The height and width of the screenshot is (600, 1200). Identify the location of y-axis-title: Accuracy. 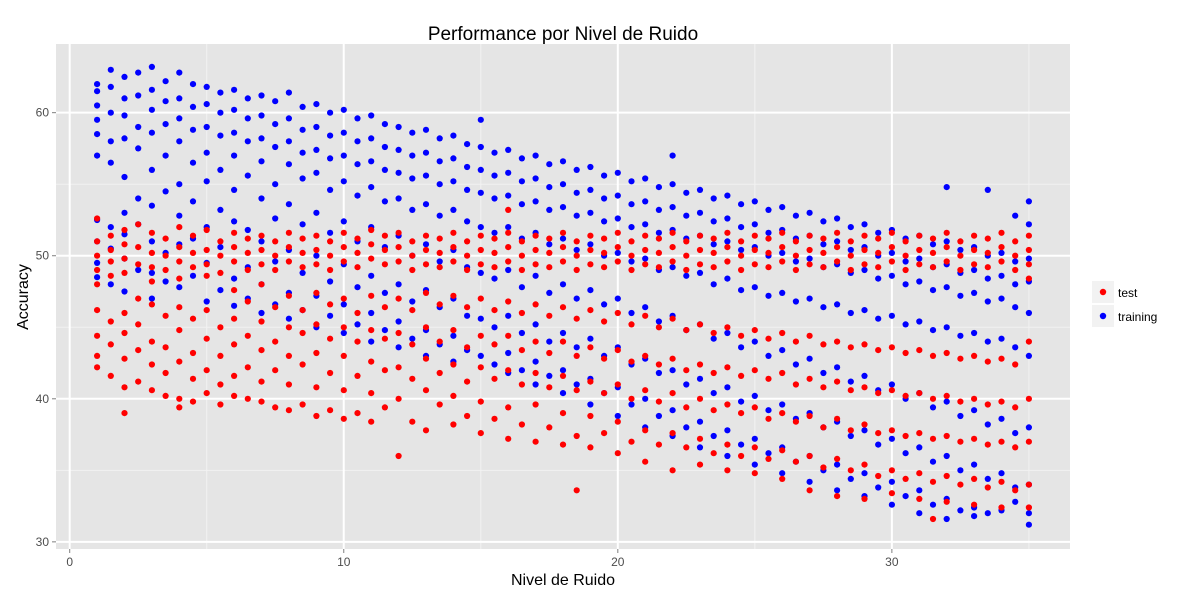
(23, 297).